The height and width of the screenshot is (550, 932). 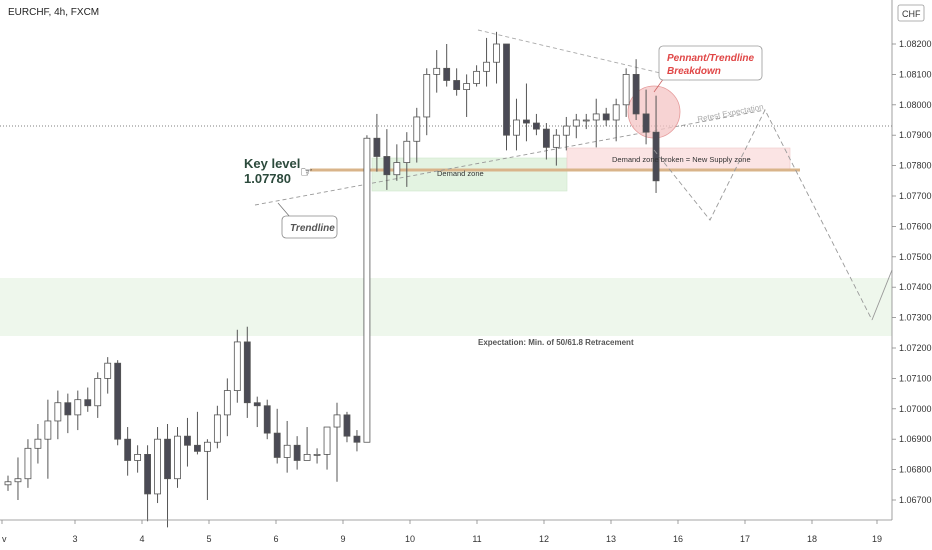 I want to click on time-tick-label: 10, so click(x=410, y=539).